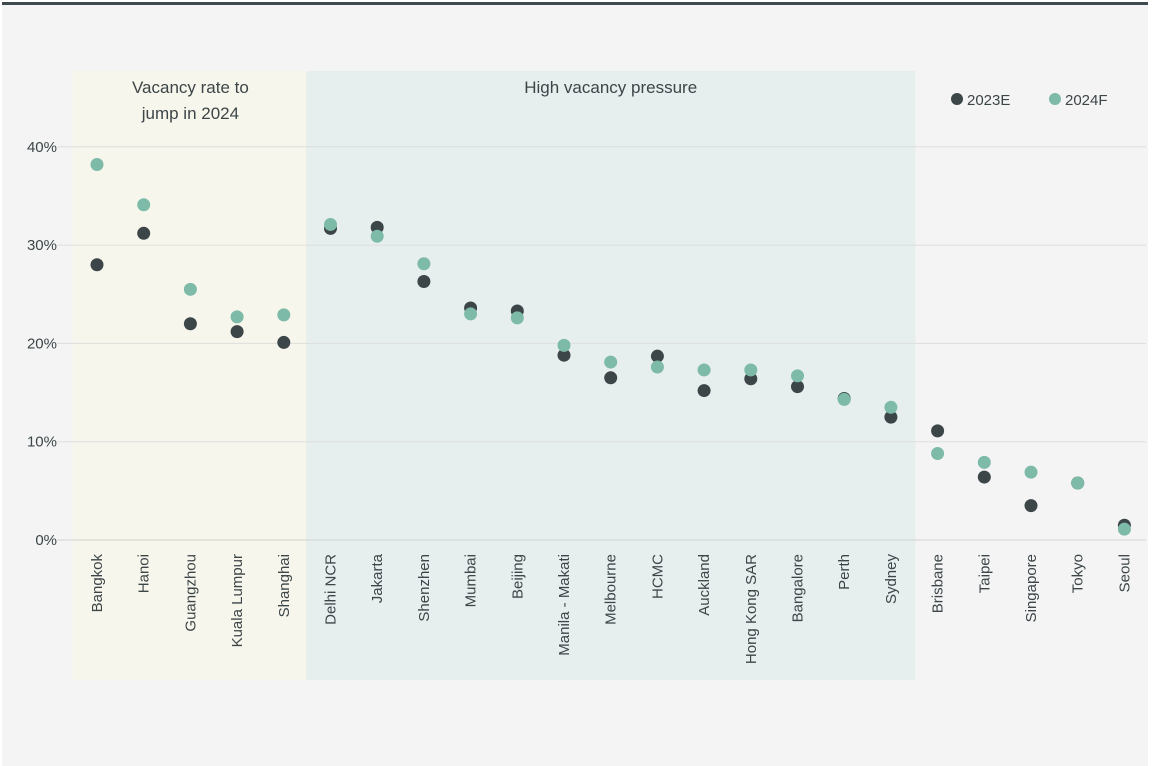 This screenshot has width=1152, height=766. I want to click on point-2023E-melbourne, so click(611, 378).